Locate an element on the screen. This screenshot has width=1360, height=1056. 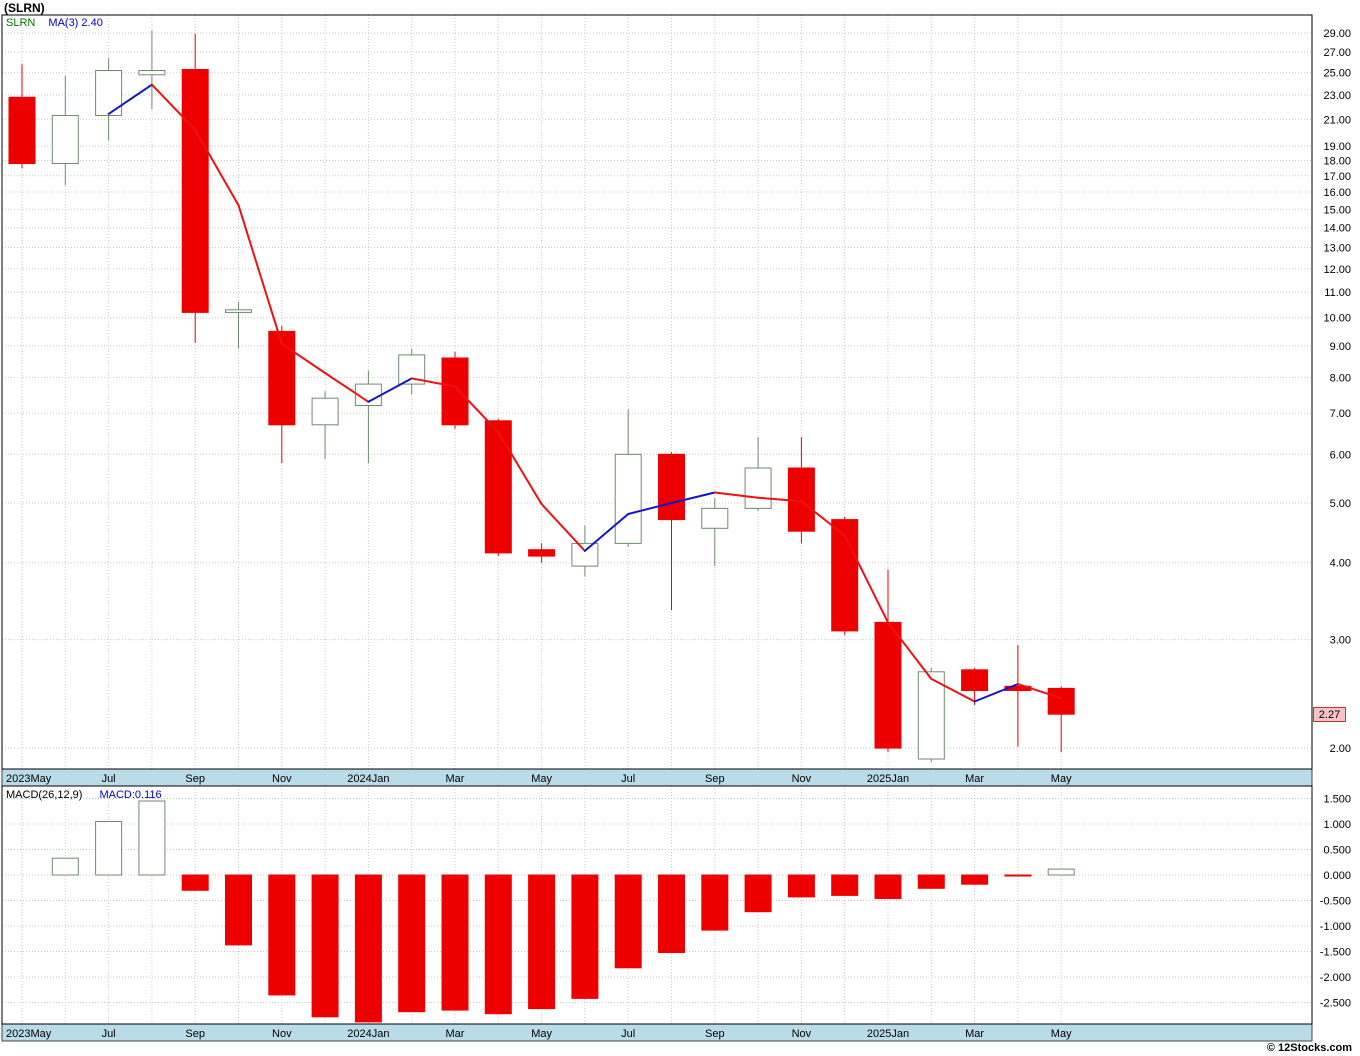
watermark: © 12Stocks.com is located at coordinates (1309, 1048).